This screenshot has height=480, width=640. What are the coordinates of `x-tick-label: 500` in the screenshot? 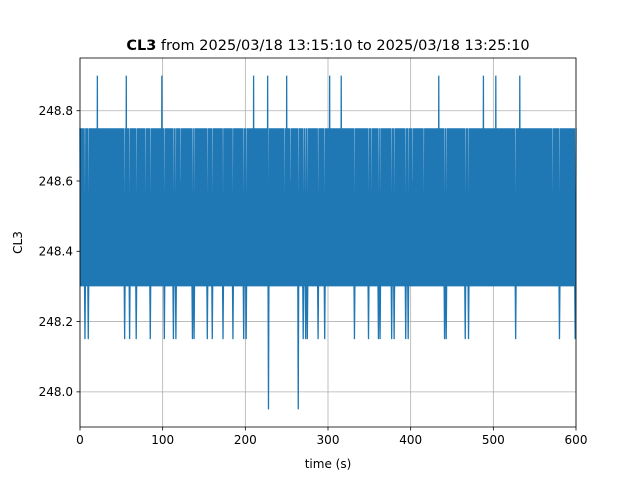 It's located at (493, 440).